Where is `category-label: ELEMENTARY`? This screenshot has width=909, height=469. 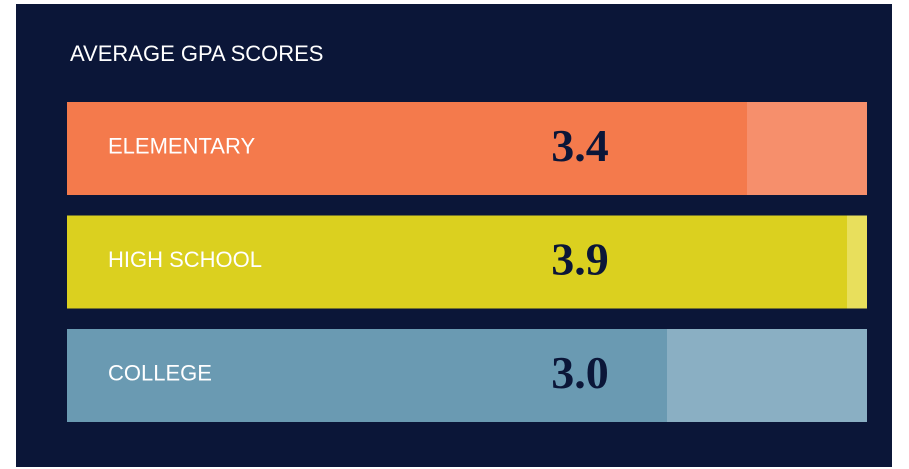
category-label: ELEMENTARY is located at coordinates (181, 145).